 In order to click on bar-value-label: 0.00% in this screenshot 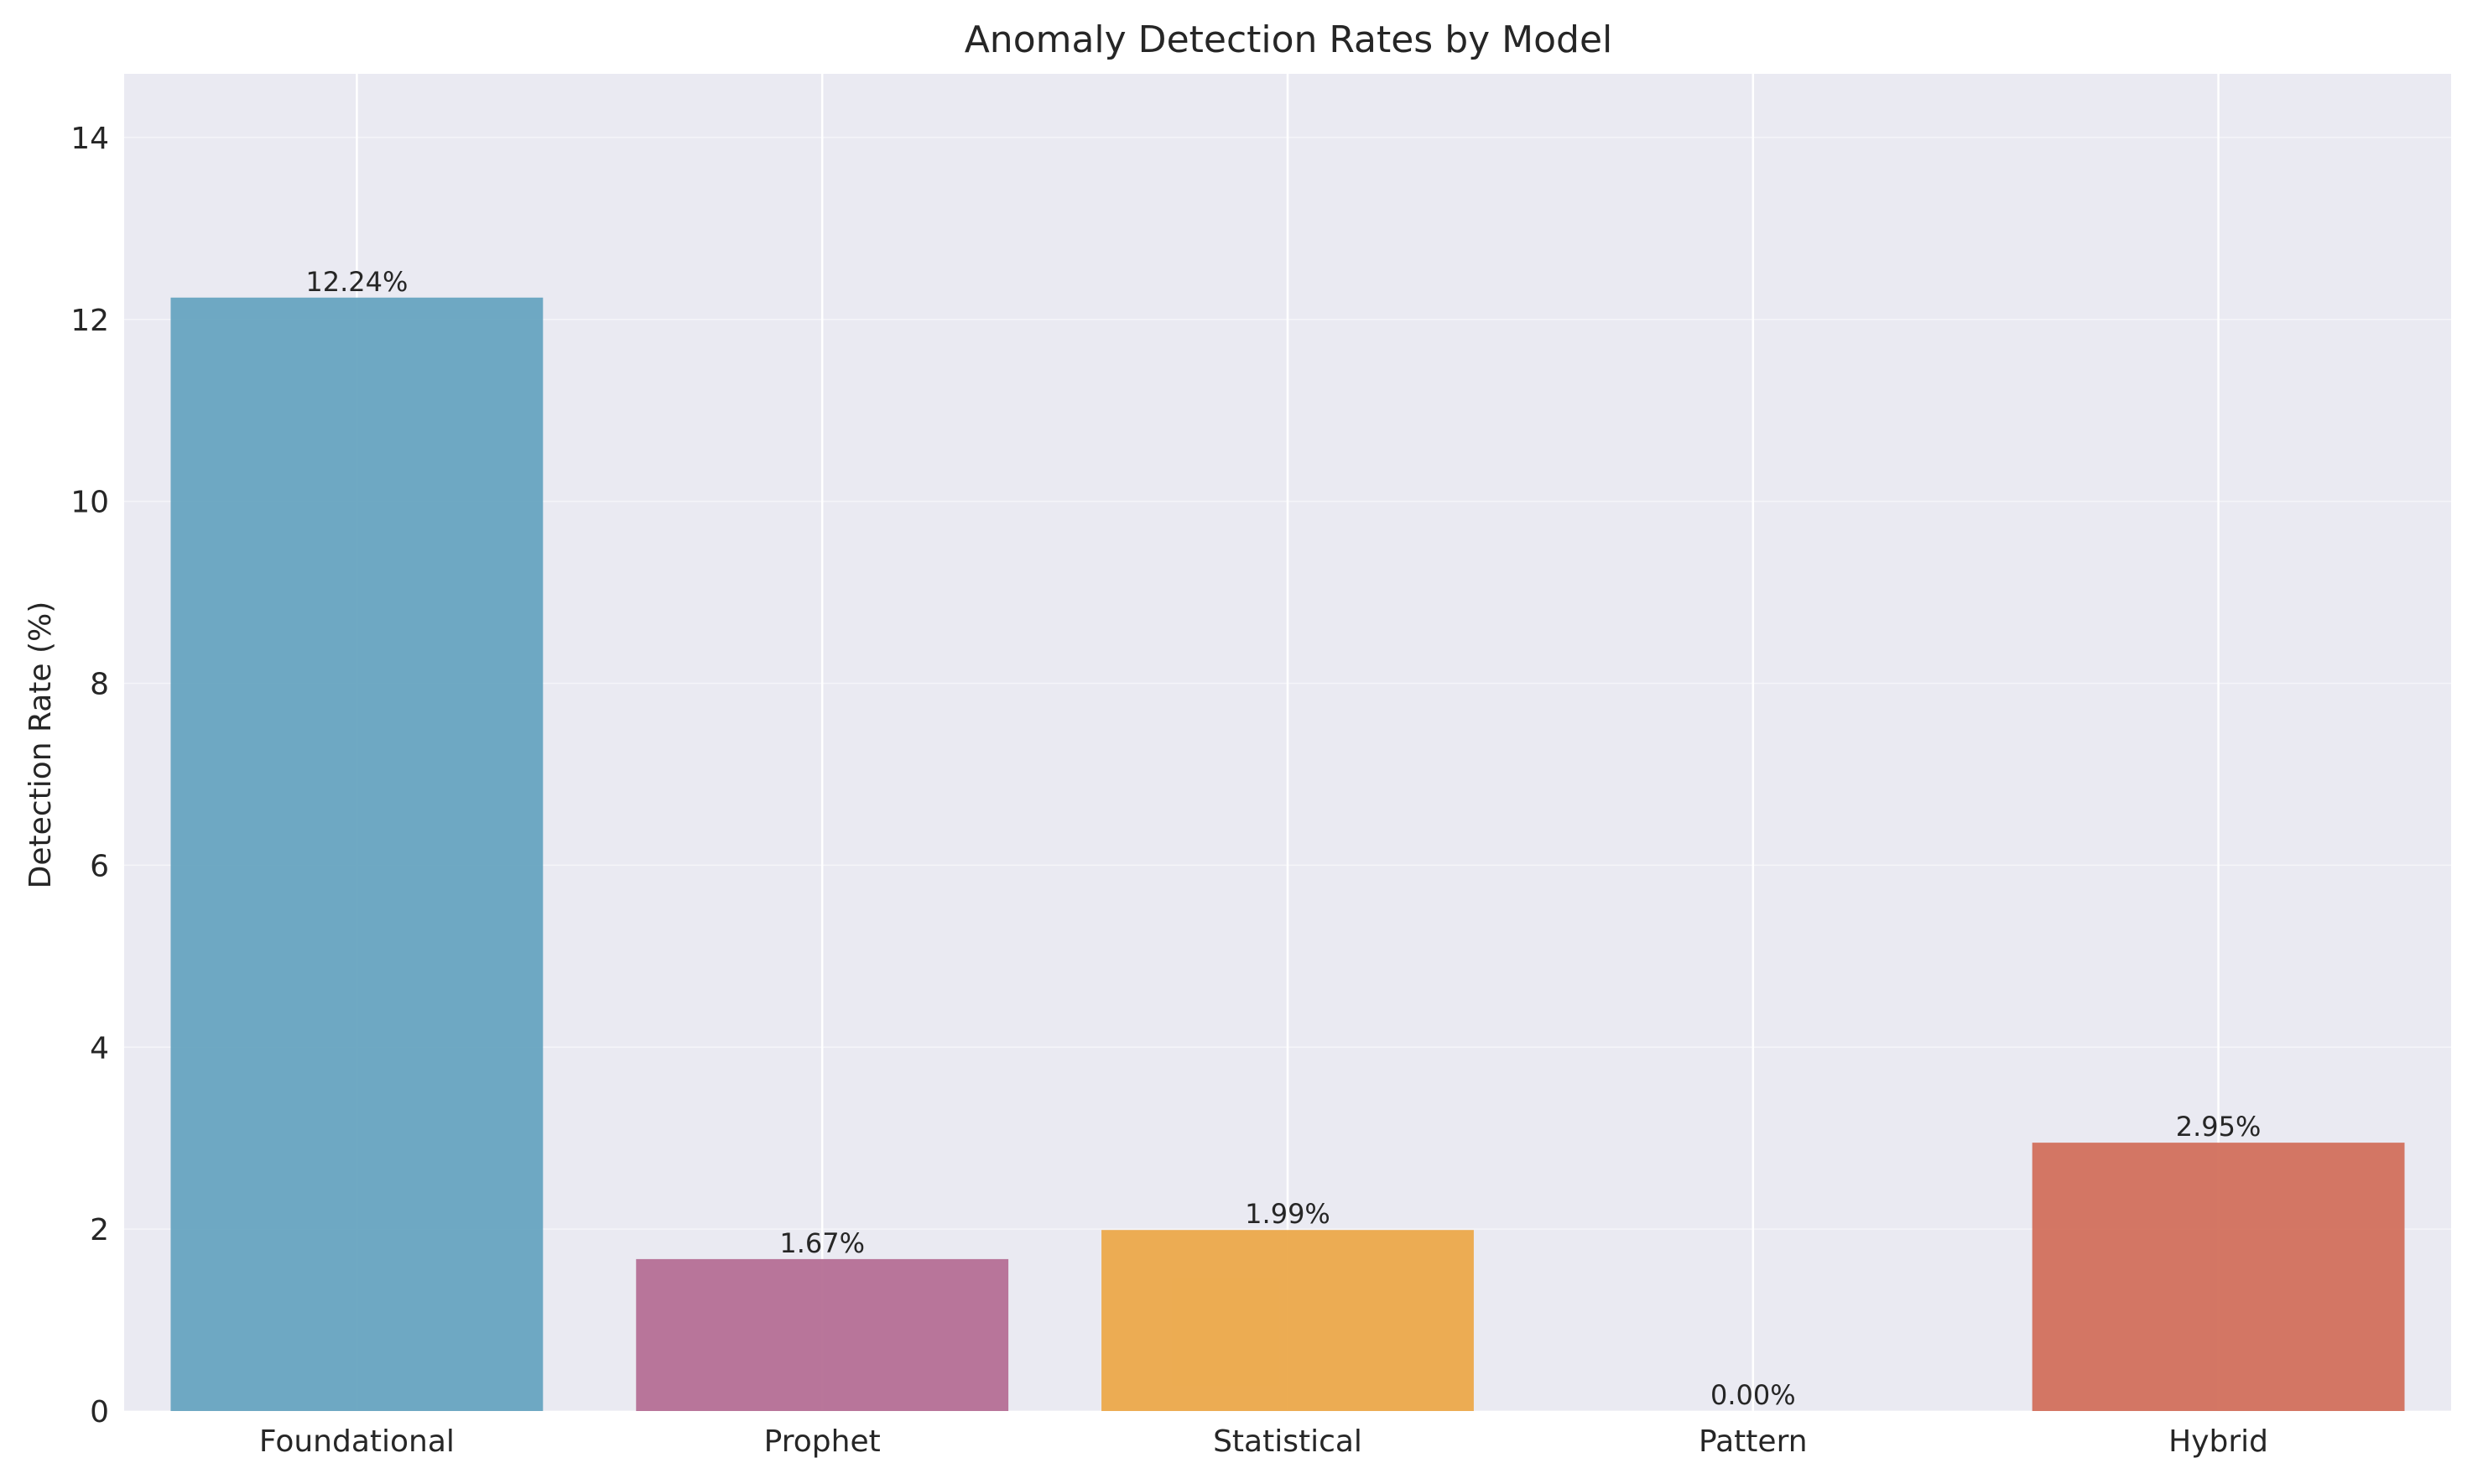, I will do `click(1753, 1395)`.